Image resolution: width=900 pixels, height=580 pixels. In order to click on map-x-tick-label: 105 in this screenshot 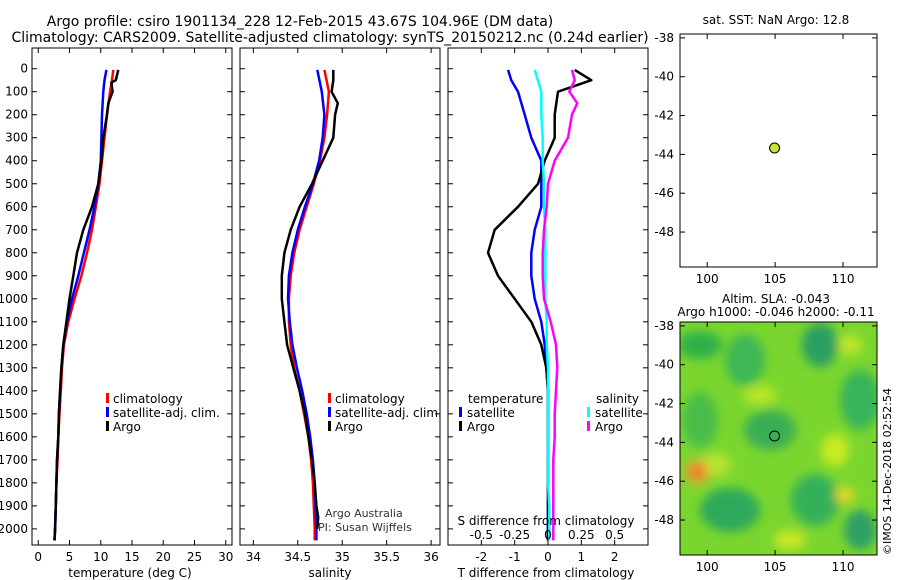, I will do `click(775, 567)`.